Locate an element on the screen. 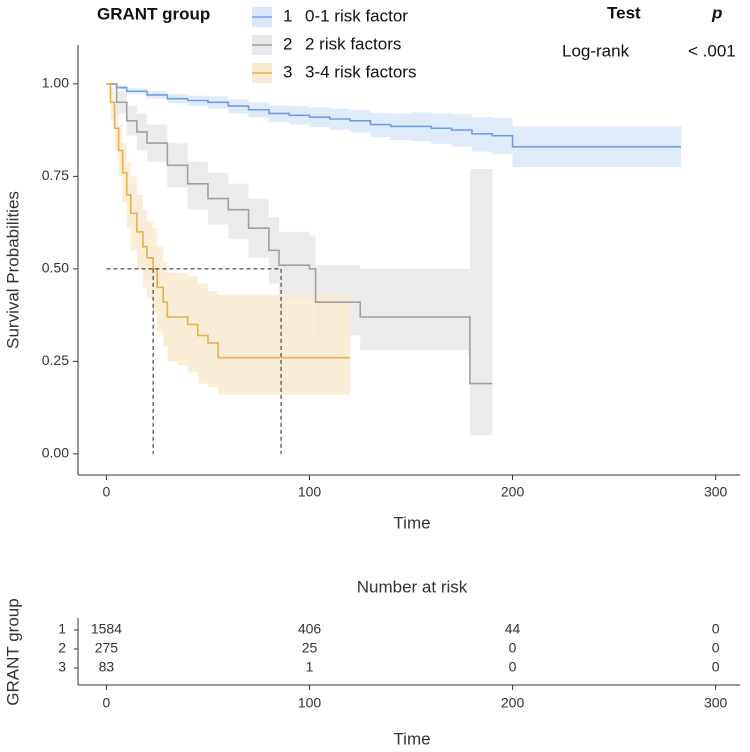 This screenshot has width=750, height=752. risk-x-tick-label: 0 is located at coordinates (107, 703).